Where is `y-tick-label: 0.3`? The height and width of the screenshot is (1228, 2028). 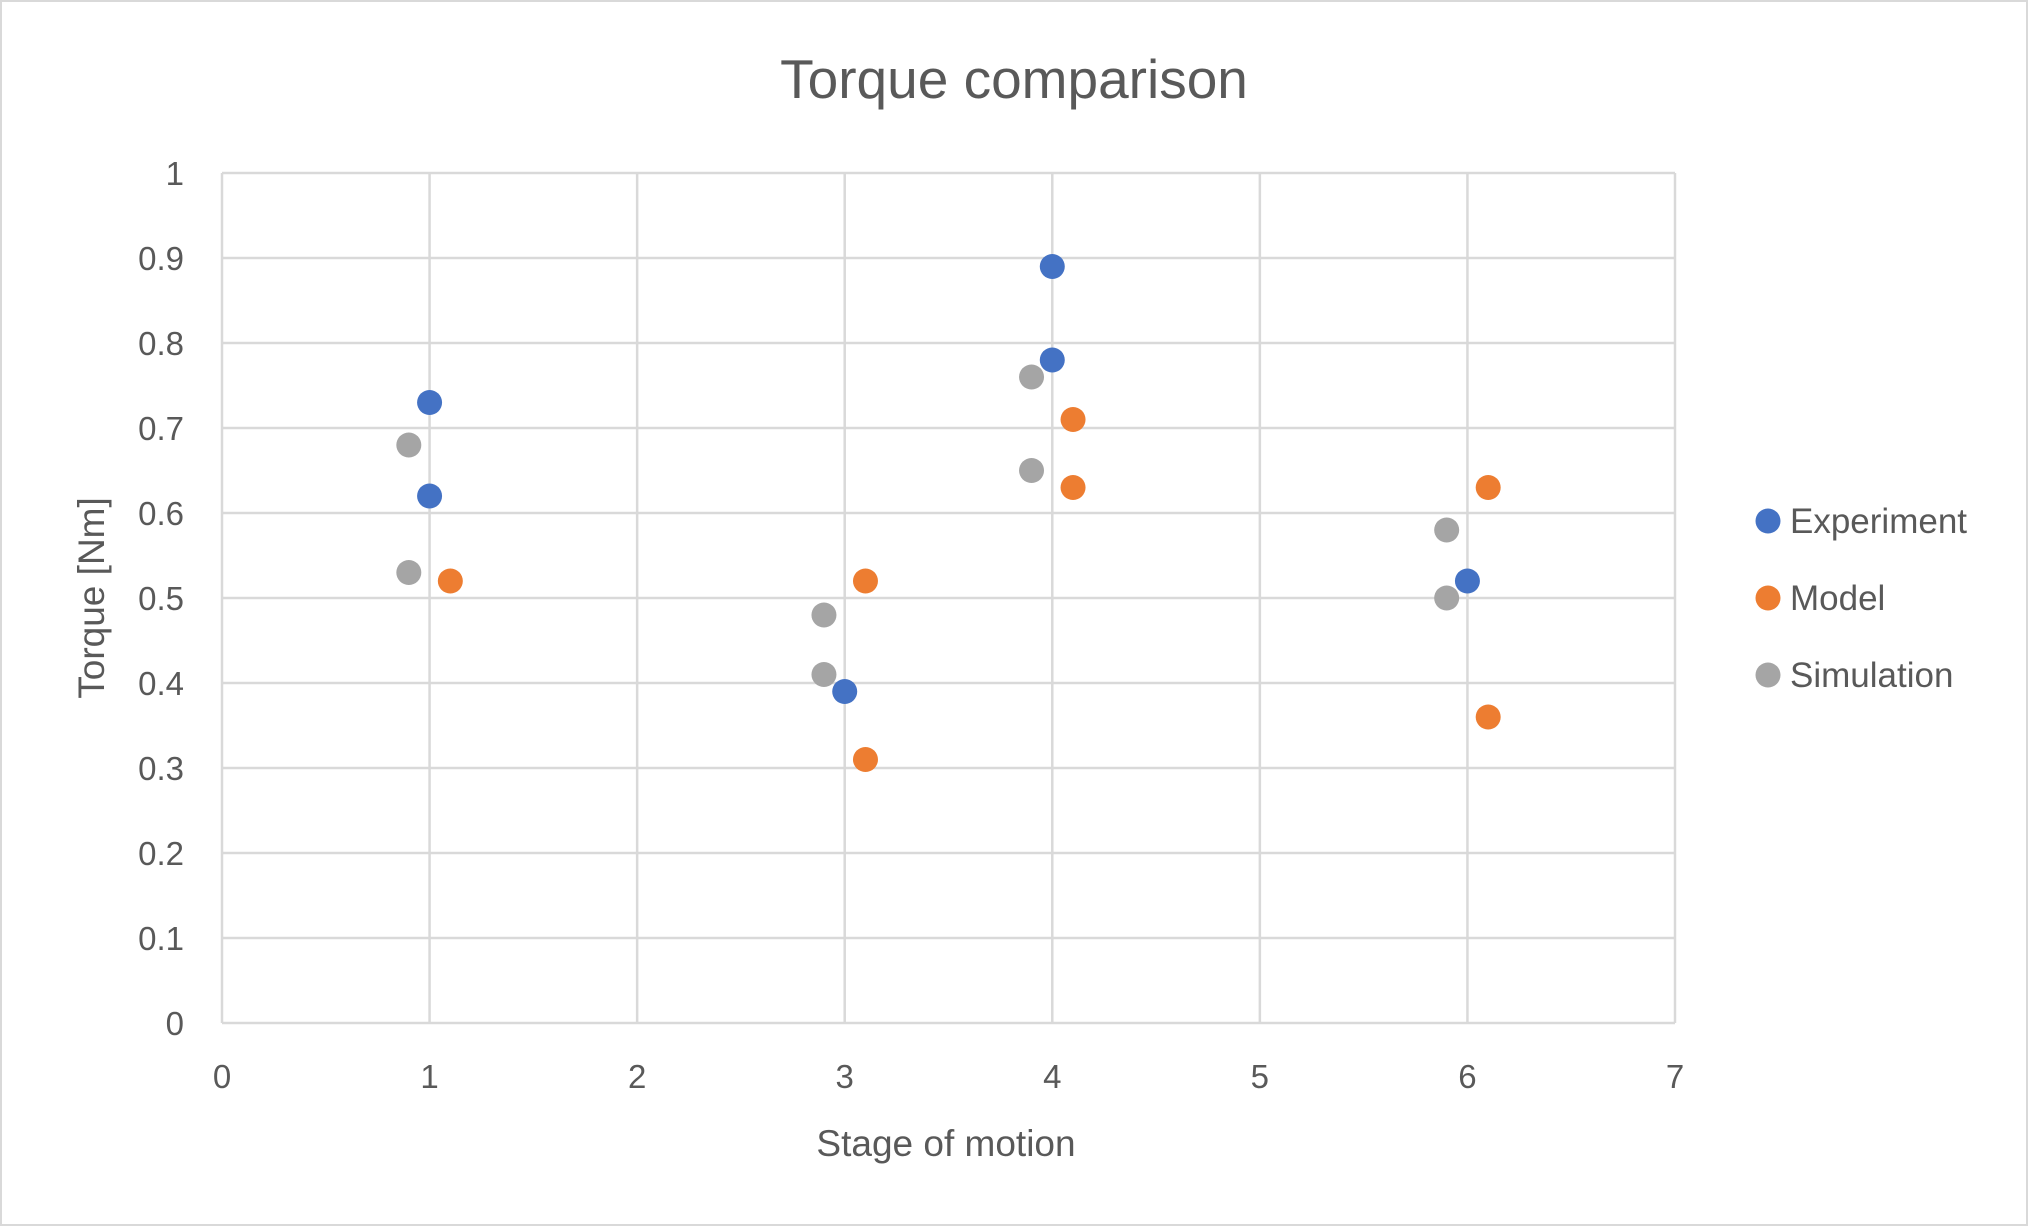 y-tick-label: 0.3 is located at coordinates (161, 768).